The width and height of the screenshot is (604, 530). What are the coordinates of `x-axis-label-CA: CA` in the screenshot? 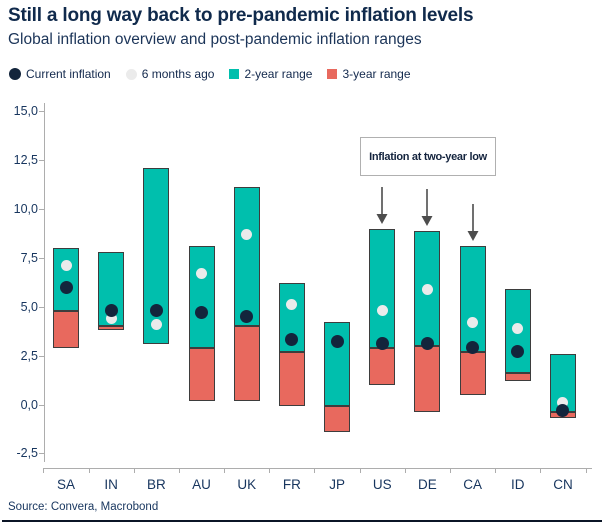 It's located at (472, 484).